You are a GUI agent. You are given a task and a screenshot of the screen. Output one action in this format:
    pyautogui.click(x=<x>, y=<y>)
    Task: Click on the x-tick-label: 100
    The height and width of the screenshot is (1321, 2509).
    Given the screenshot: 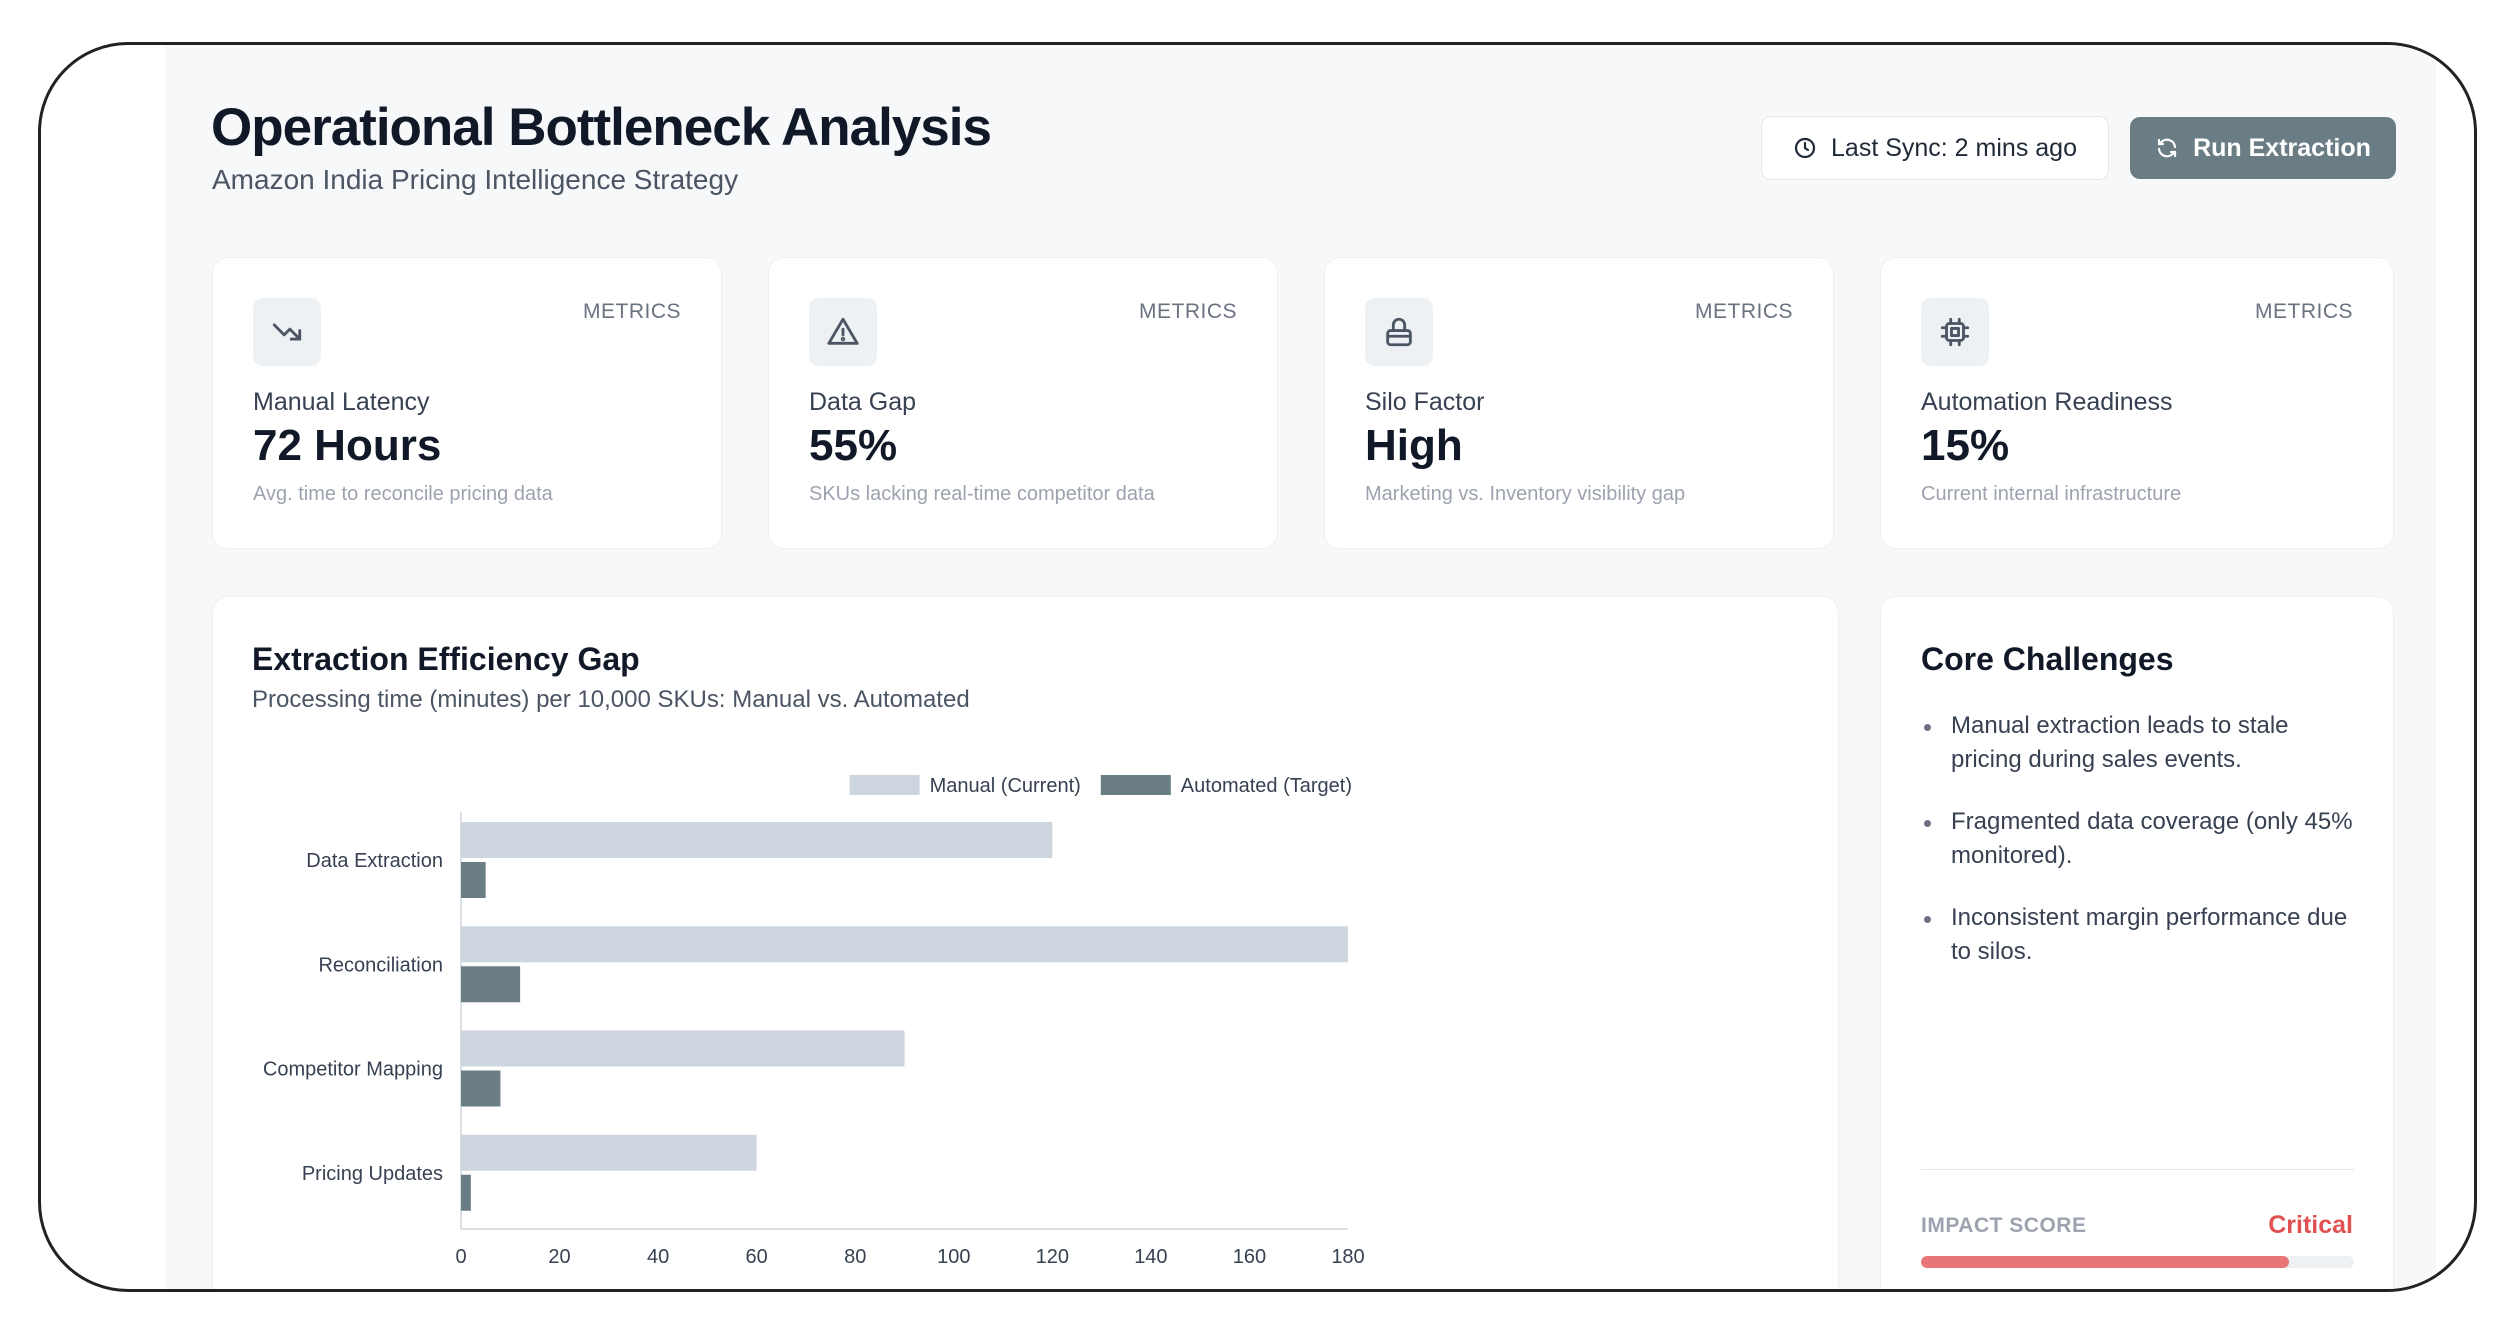 What is the action you would take?
    pyautogui.click(x=953, y=1257)
    